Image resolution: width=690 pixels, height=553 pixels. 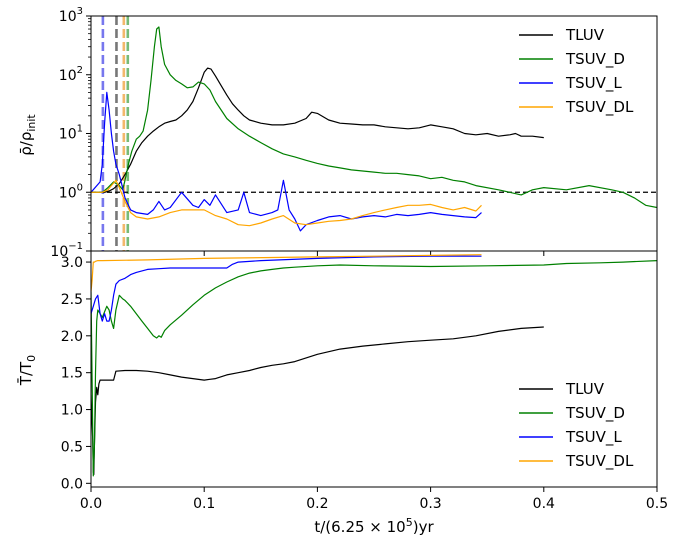 I want to click on top-legend-label-tsuv-d: TSUV_D, so click(x=595, y=59).